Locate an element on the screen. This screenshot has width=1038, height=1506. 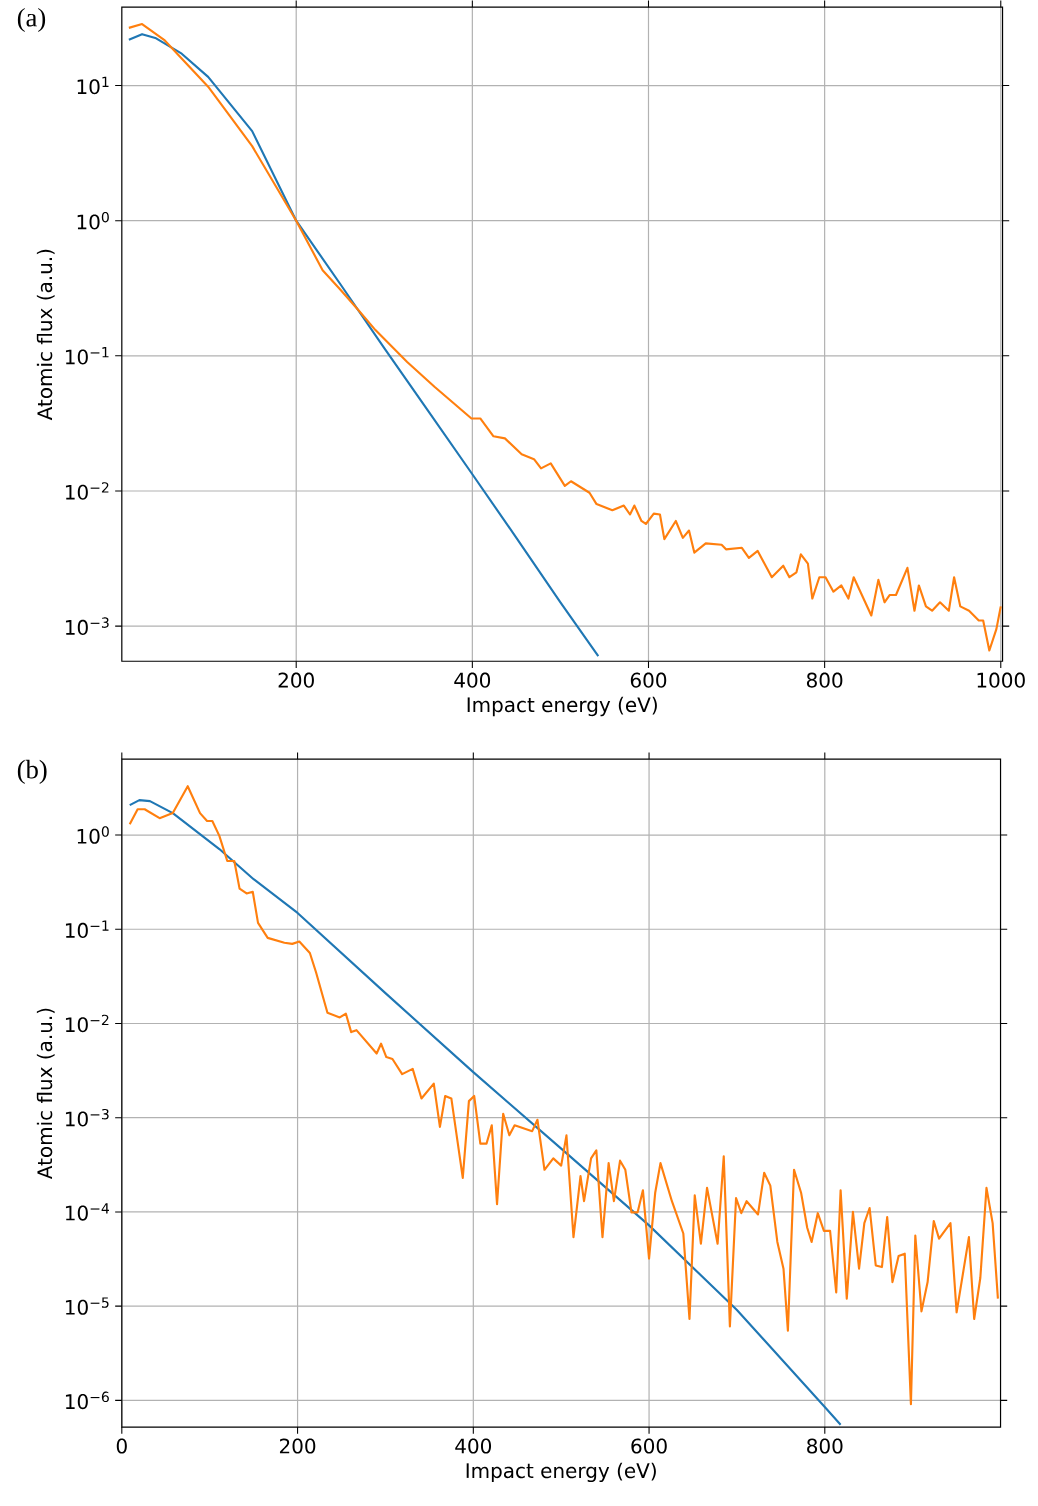
x-tick-label: 1000 is located at coordinates (1001, 680).